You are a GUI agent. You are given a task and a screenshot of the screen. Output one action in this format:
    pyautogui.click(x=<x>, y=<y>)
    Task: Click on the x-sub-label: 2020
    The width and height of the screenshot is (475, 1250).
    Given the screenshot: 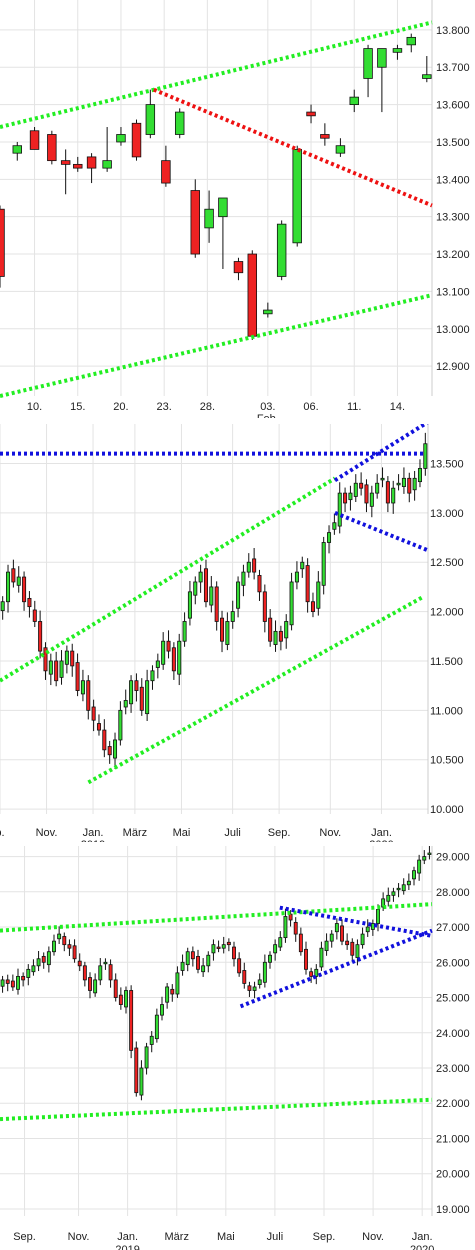 What is the action you would take?
    pyautogui.click(x=381, y=840)
    